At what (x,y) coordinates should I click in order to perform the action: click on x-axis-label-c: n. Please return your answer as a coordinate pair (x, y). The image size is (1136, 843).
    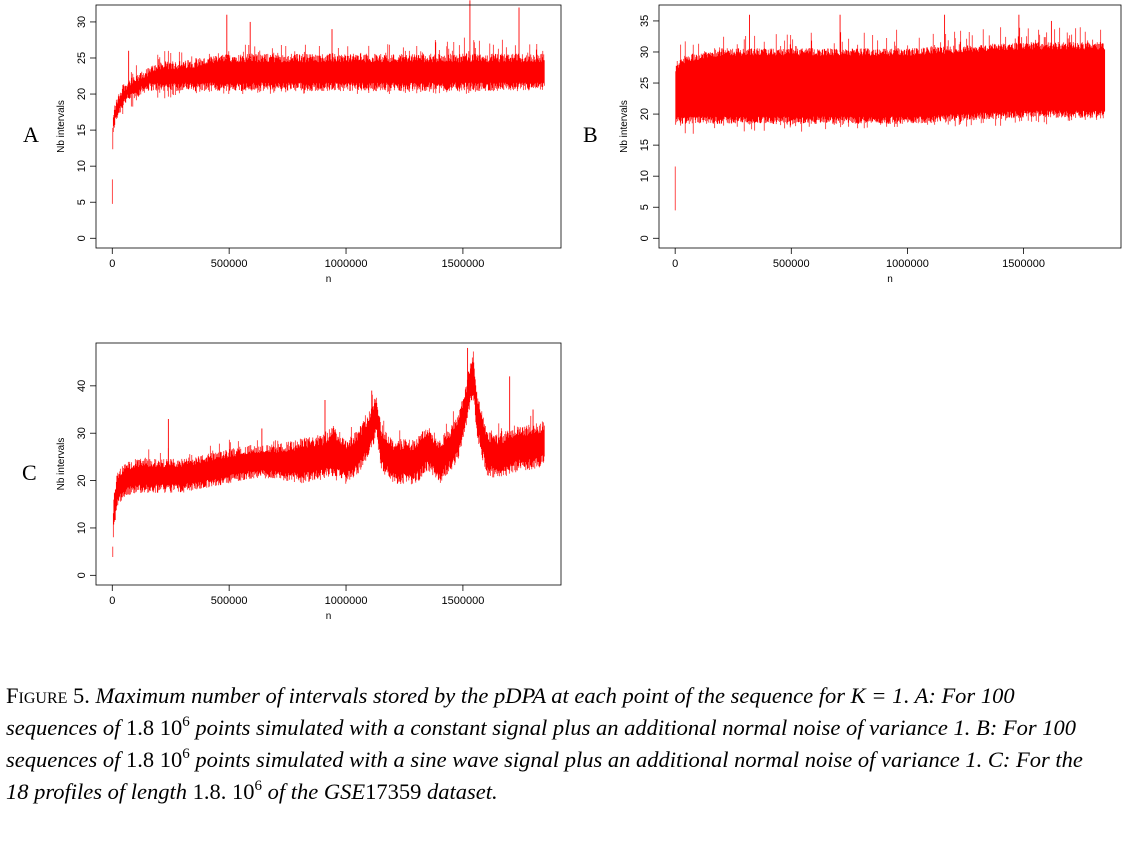
    Looking at the image, I should click on (329, 616).